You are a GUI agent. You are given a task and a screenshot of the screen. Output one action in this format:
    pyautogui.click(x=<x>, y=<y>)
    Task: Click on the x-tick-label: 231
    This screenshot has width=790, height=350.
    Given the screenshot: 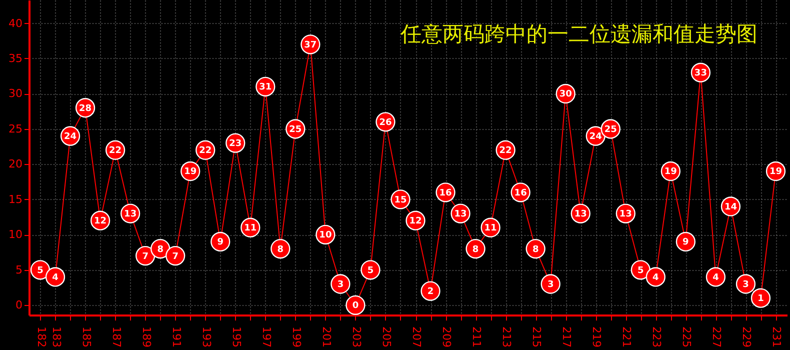 What is the action you would take?
    pyautogui.click(x=777, y=337)
    